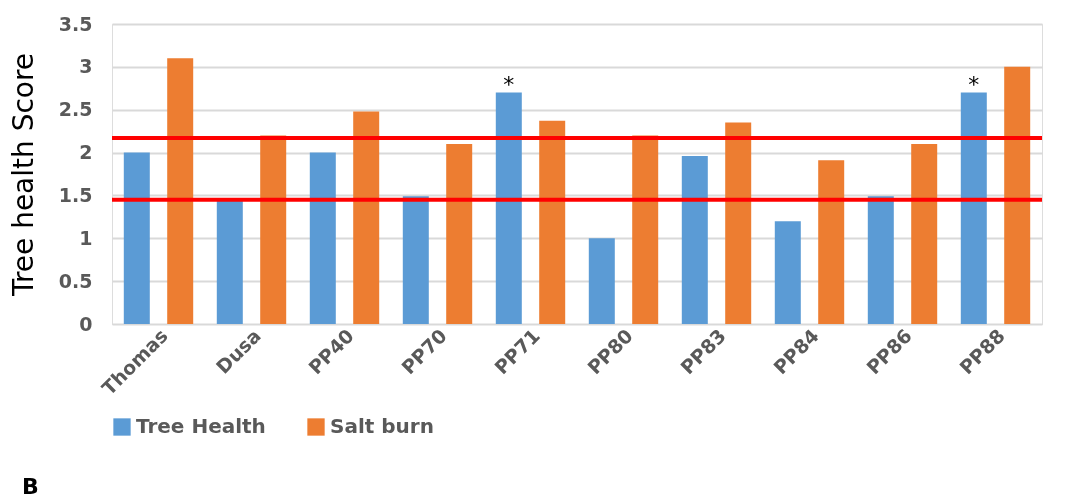  I want to click on y-tick-label: 1, so click(86, 237).